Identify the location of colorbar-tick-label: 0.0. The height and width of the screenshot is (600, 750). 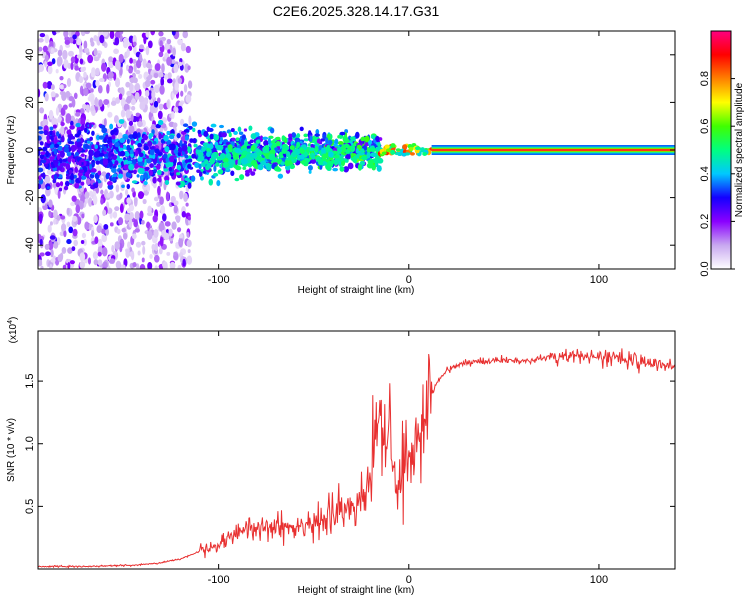
(705, 268).